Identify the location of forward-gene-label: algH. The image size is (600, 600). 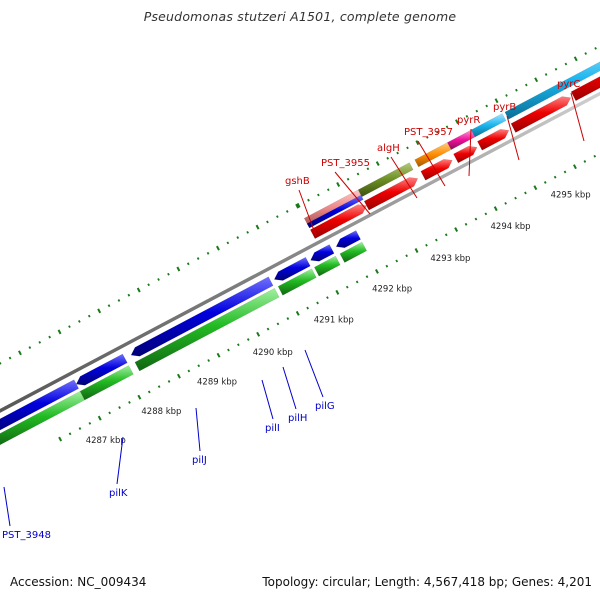
(388, 148).